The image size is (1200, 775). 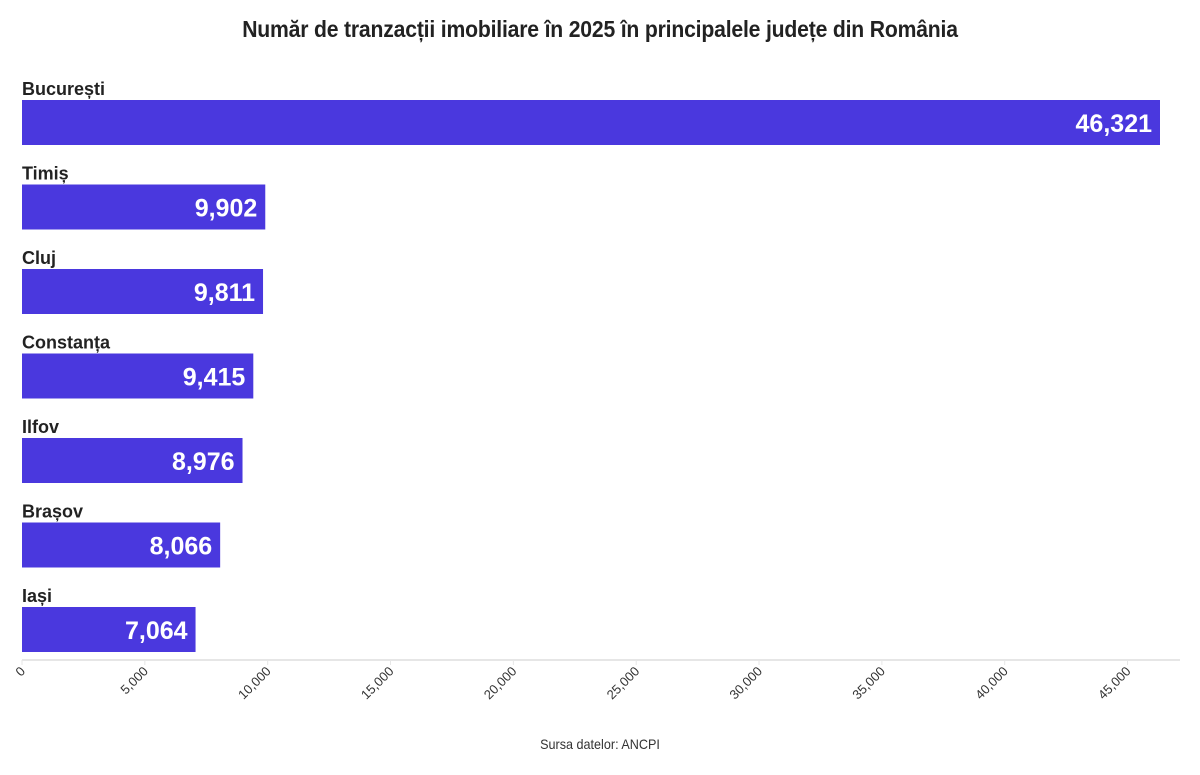 What do you see at coordinates (224, 293) in the screenshot?
I see `value-label: 9,811` at bounding box center [224, 293].